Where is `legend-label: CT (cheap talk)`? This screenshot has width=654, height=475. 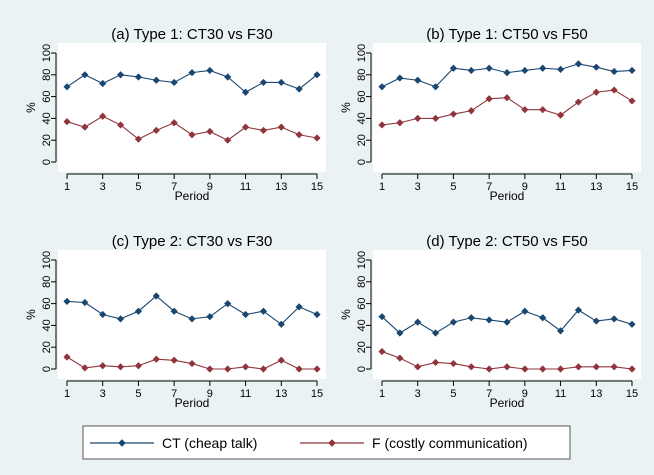
legend-label: CT (cheap talk) is located at coordinates (209, 443).